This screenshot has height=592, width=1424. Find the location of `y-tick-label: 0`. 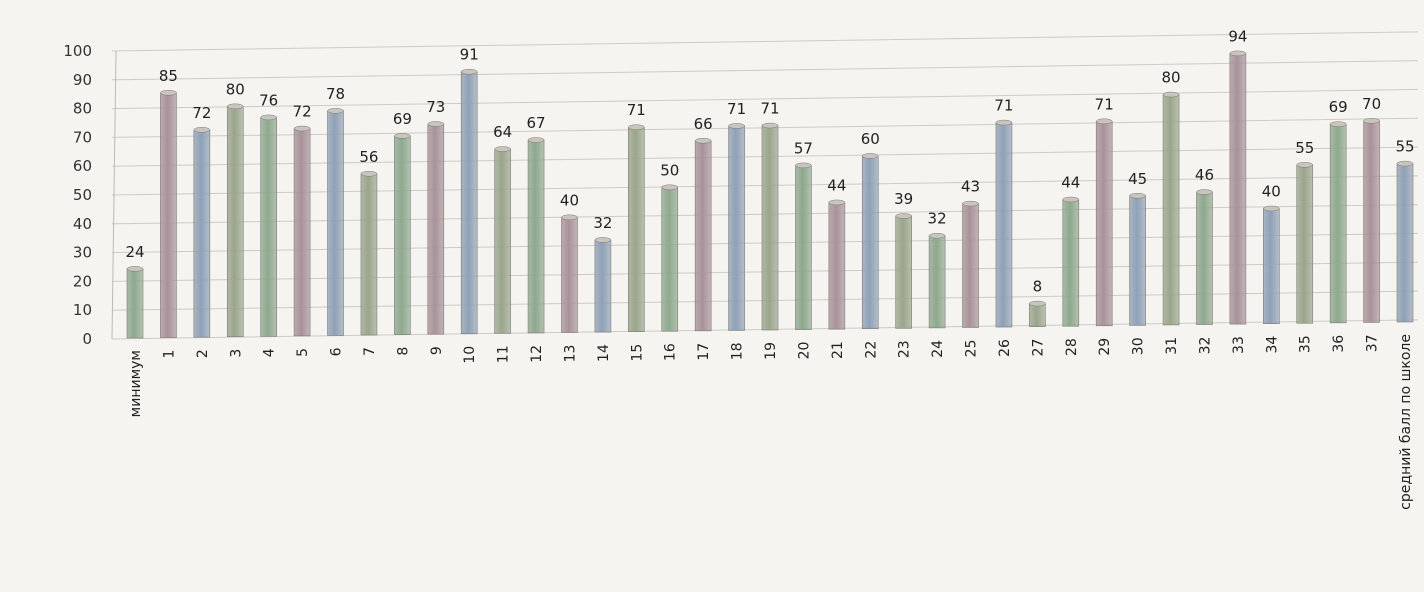

y-tick-label: 0 is located at coordinates (87, 339).